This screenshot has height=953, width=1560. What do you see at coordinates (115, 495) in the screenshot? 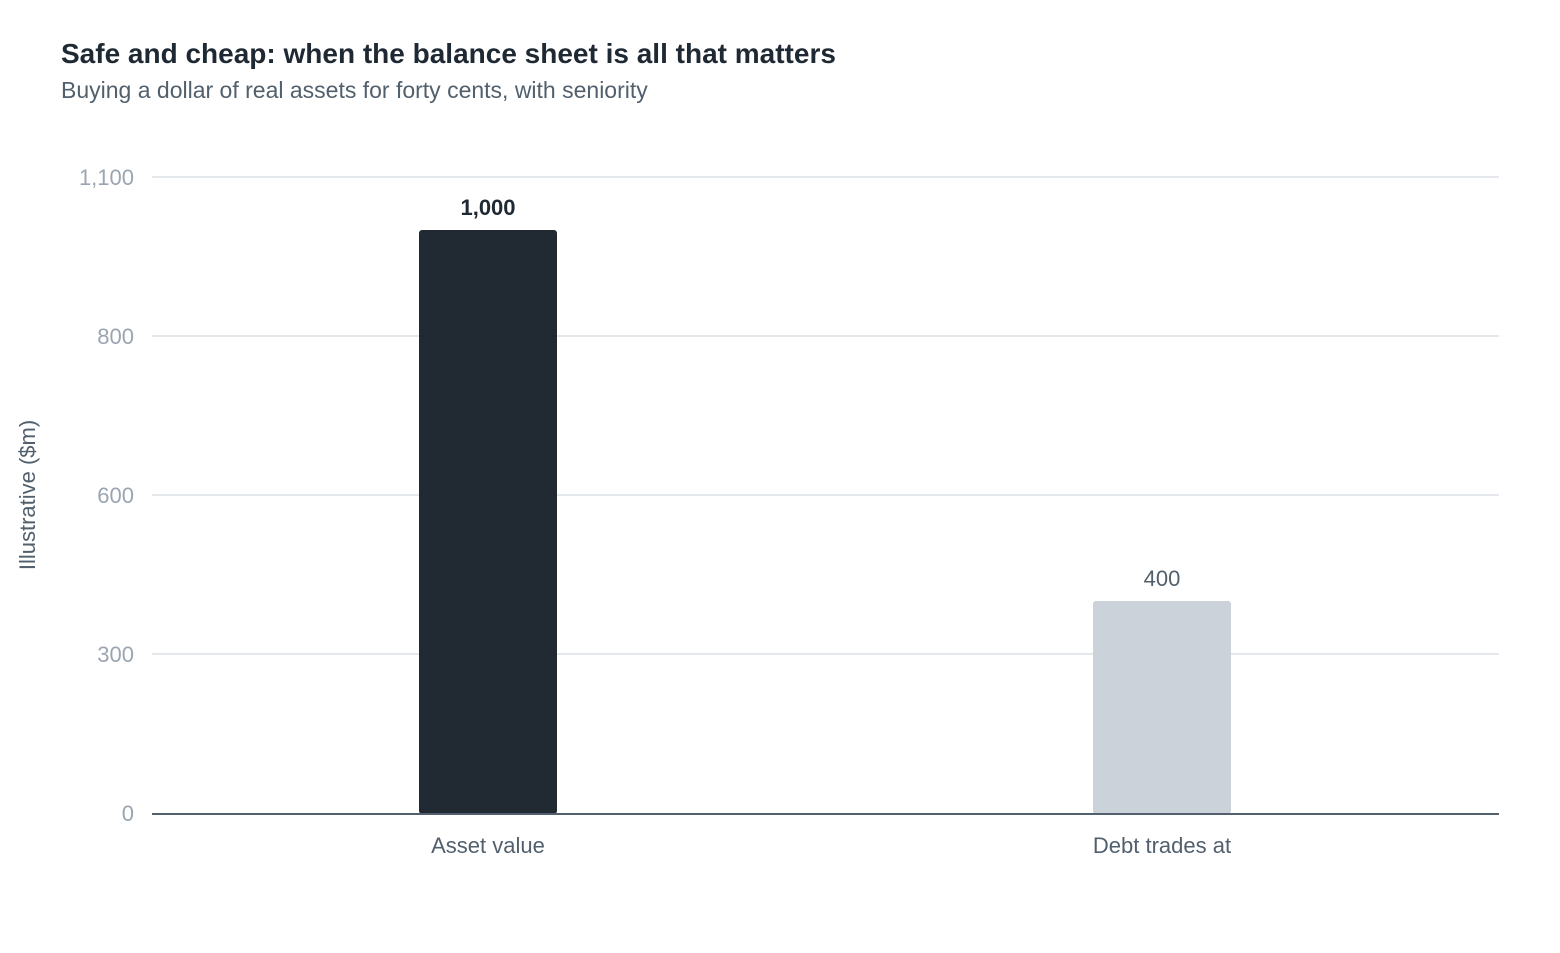
I see `y-tick-label: 600` at bounding box center [115, 495].